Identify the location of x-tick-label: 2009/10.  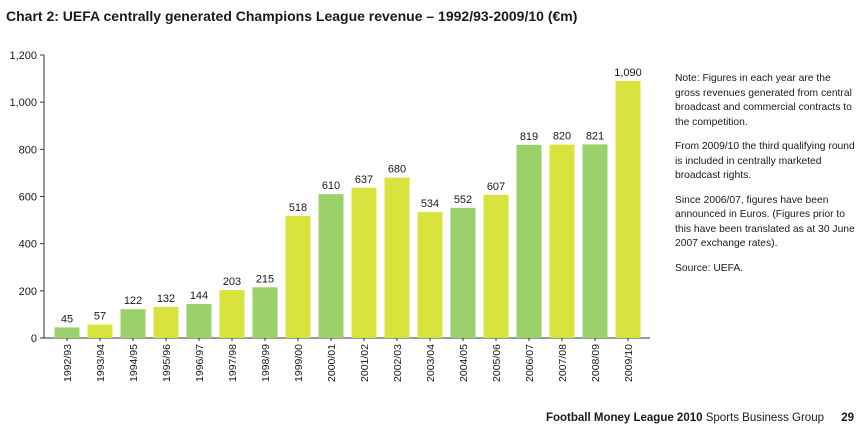
(629, 363).